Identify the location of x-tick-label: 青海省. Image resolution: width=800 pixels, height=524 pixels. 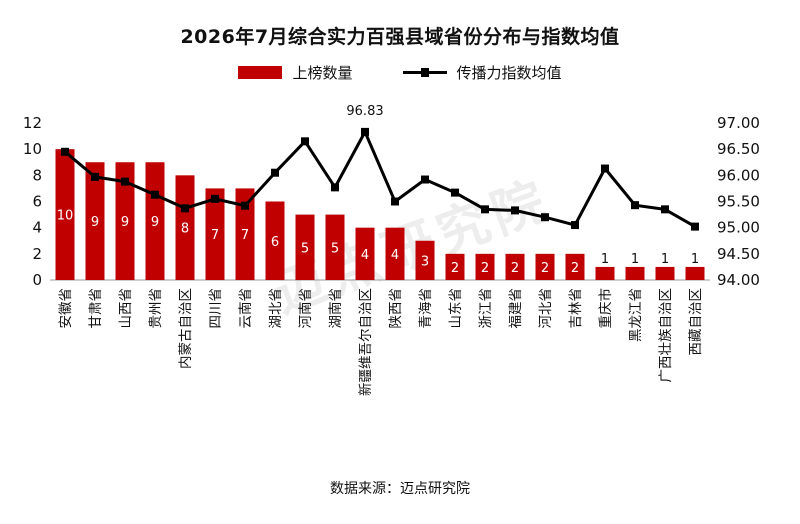
(426, 308).